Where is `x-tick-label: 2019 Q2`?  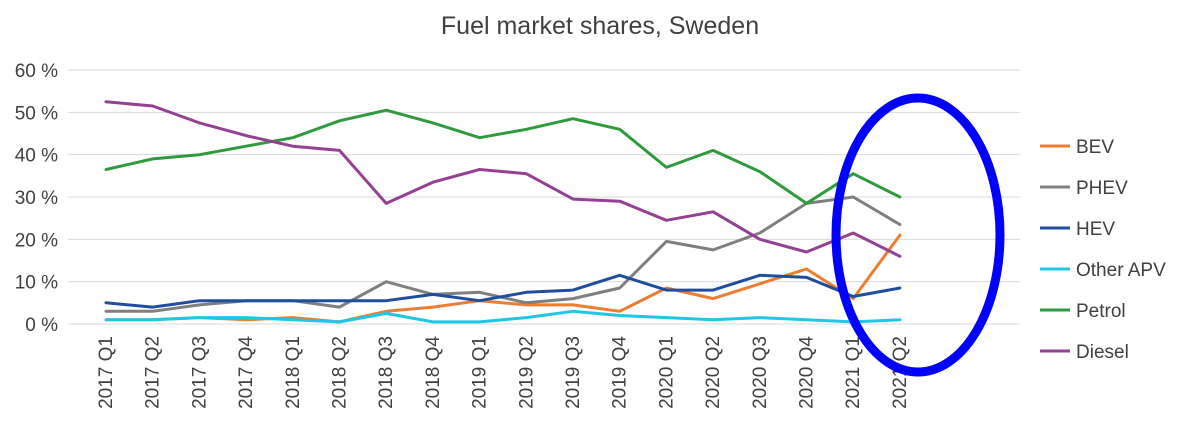
x-tick-label: 2019 Q2 is located at coordinates (526, 372).